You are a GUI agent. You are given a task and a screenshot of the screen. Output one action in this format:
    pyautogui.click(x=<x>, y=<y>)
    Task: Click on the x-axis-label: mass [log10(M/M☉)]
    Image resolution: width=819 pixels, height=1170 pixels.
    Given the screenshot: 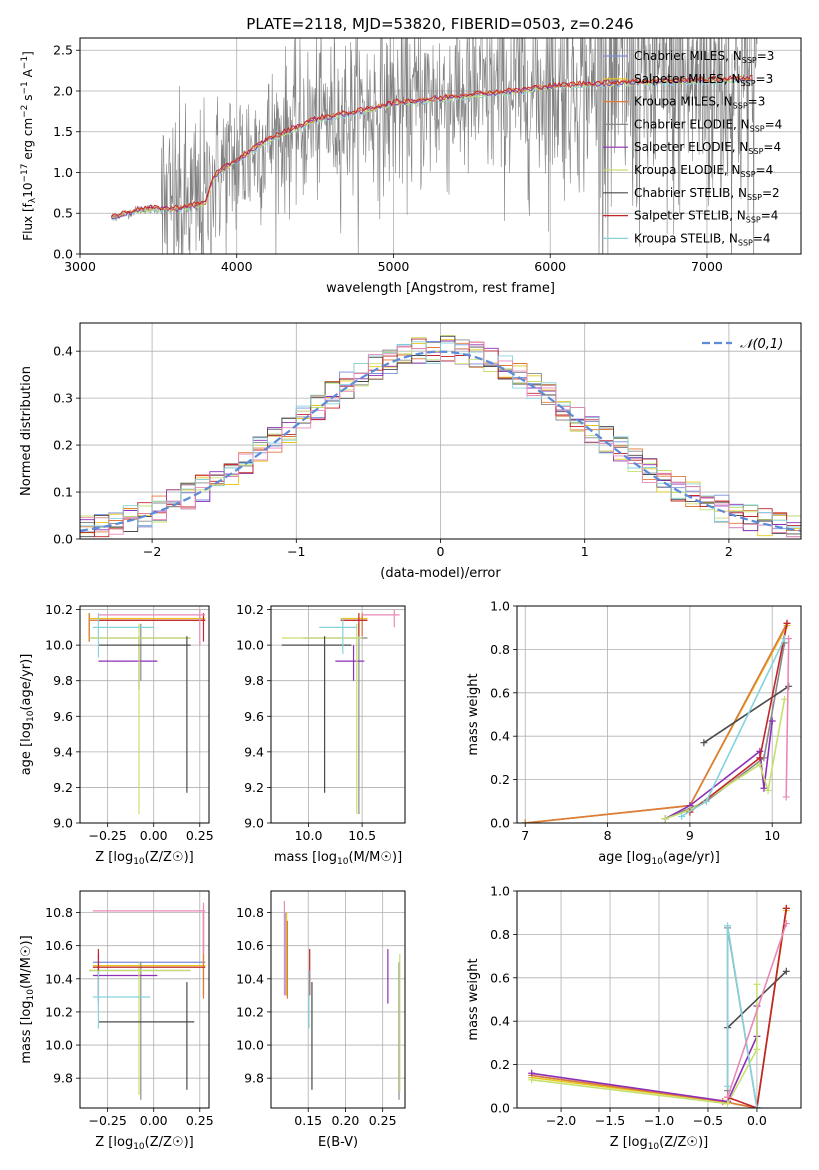 What is the action you would take?
    pyautogui.click(x=338, y=858)
    